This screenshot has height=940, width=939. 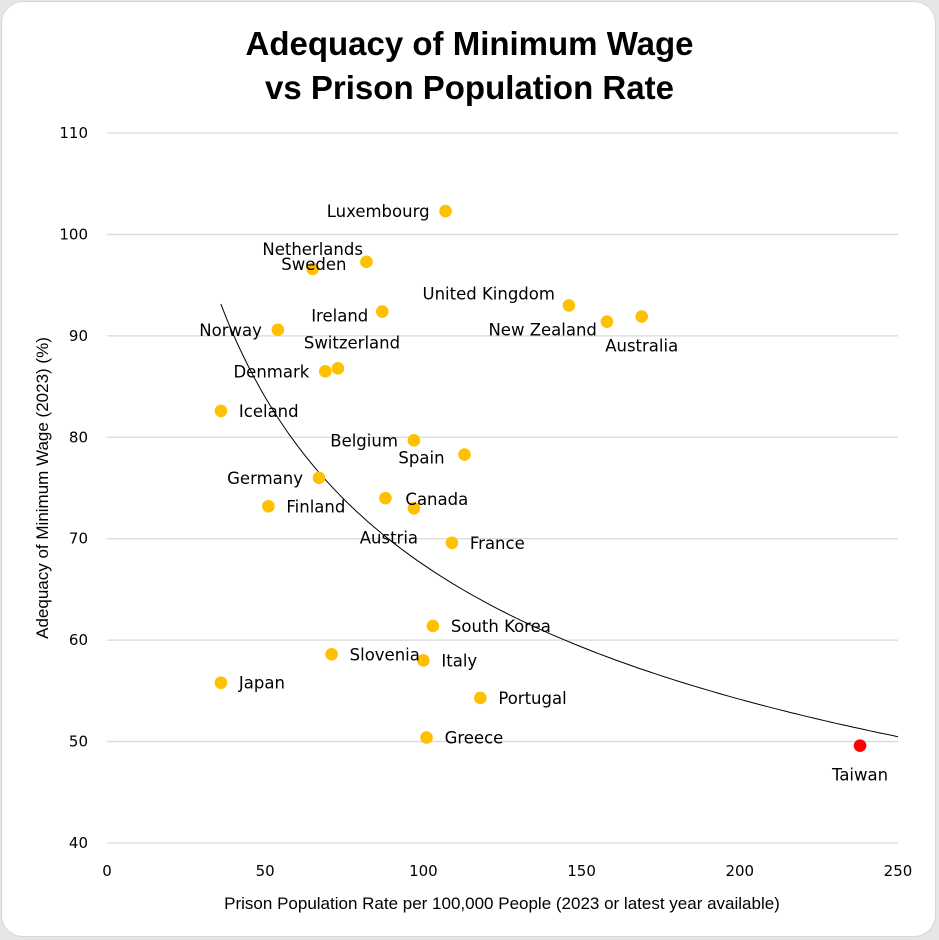 I want to click on point-australia, so click(x=642, y=316).